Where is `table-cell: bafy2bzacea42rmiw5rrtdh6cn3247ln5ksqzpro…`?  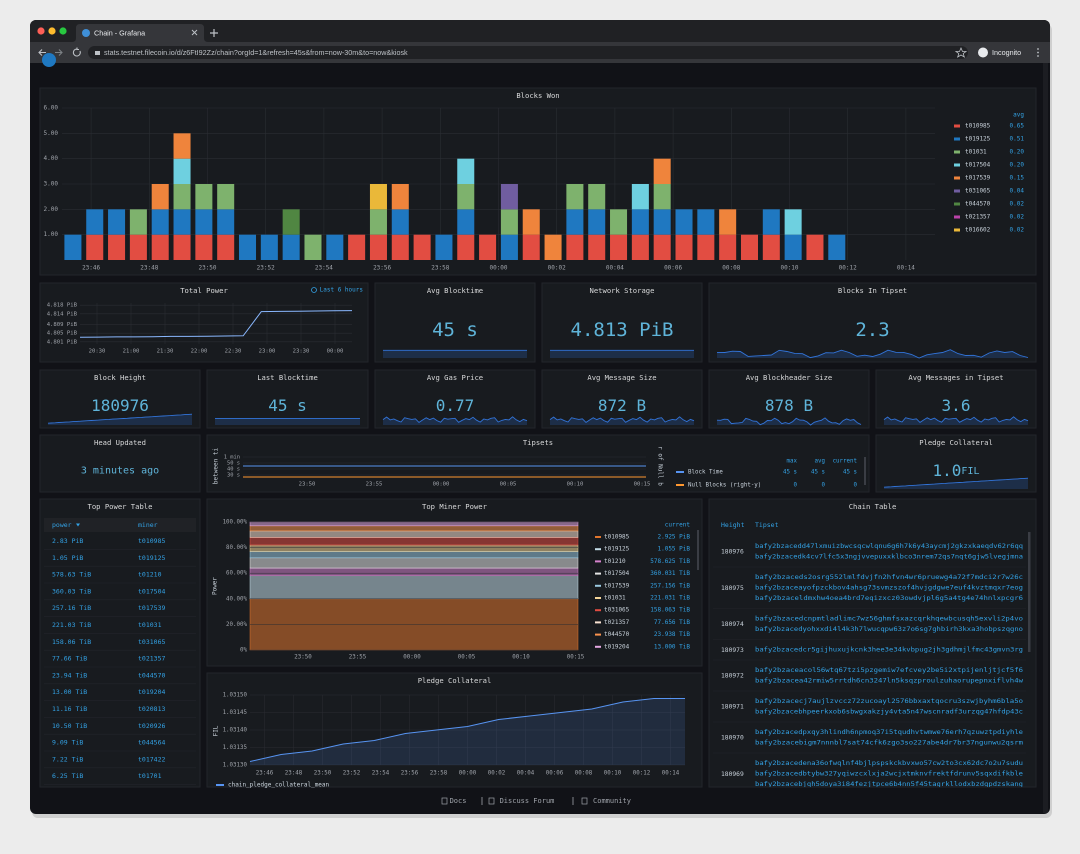
table-cell: bafy2bzacea42rmiw5rrtdh6cn3247ln5ksqzpro… is located at coordinates (889, 681).